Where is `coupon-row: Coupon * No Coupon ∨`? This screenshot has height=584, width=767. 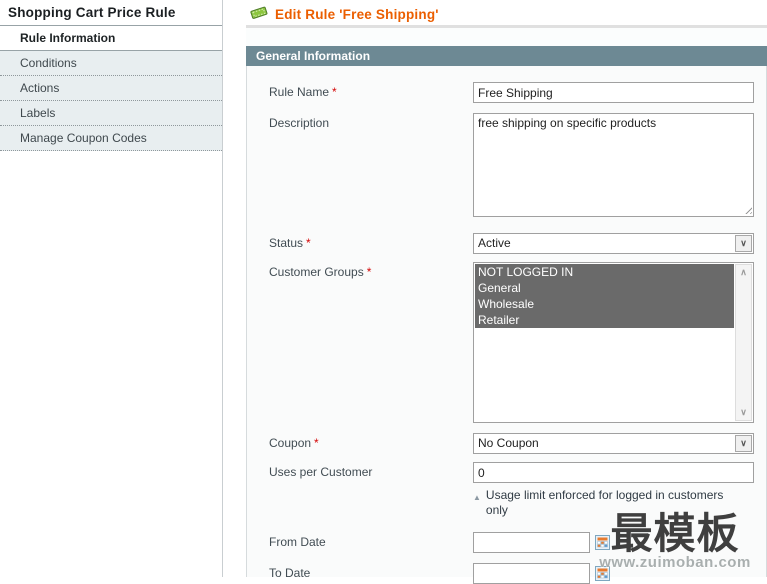
coupon-row: Coupon * No Coupon ∨ is located at coordinates (517, 443).